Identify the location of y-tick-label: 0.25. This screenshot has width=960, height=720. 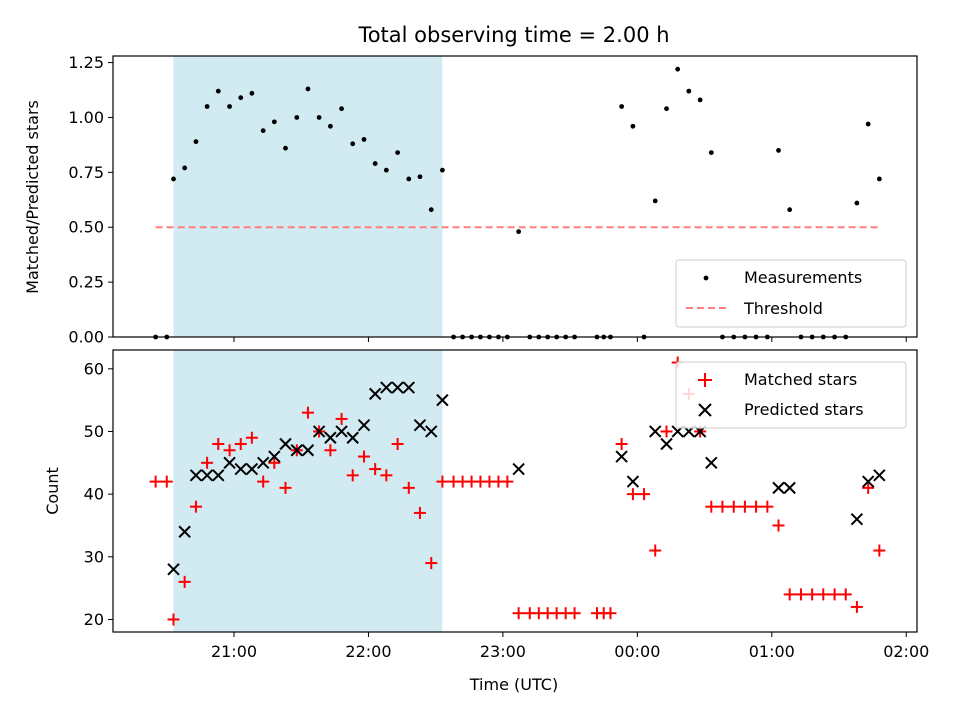
(86, 282).